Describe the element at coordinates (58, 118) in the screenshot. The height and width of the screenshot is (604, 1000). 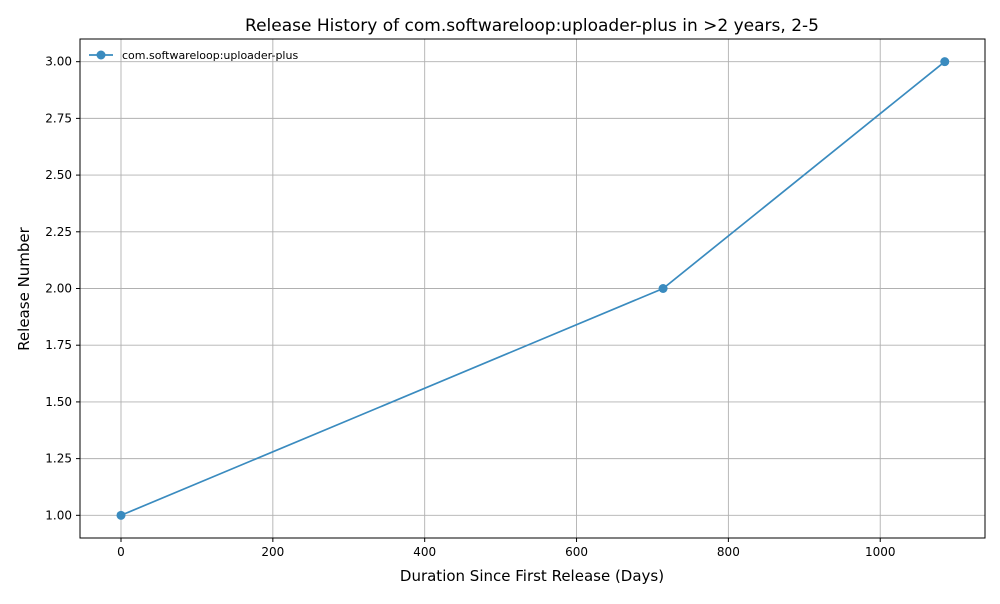
I see `y-tick-label: 2.75` at that location.